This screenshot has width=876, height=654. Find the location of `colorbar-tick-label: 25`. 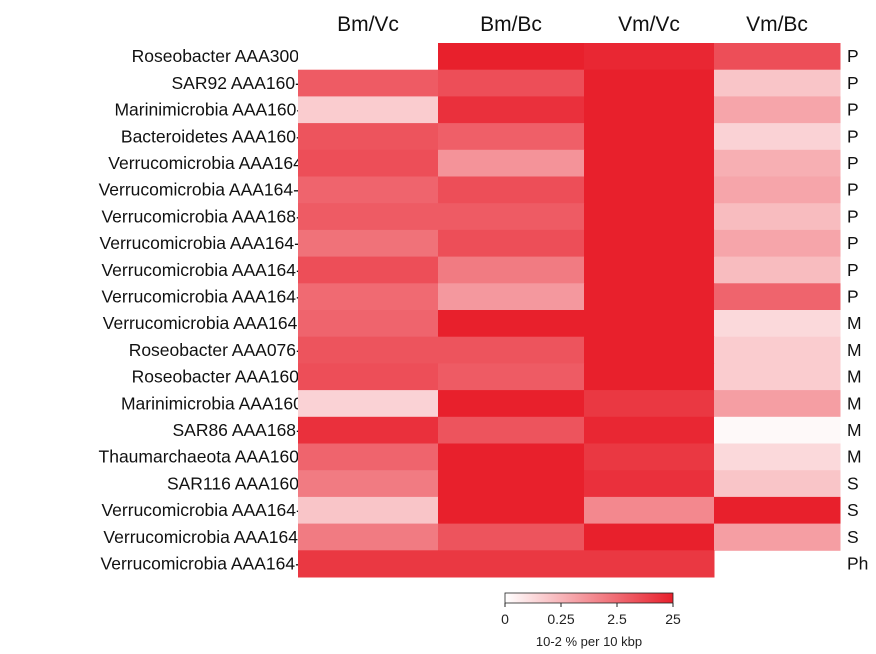

colorbar-tick-label: 25 is located at coordinates (673, 619).